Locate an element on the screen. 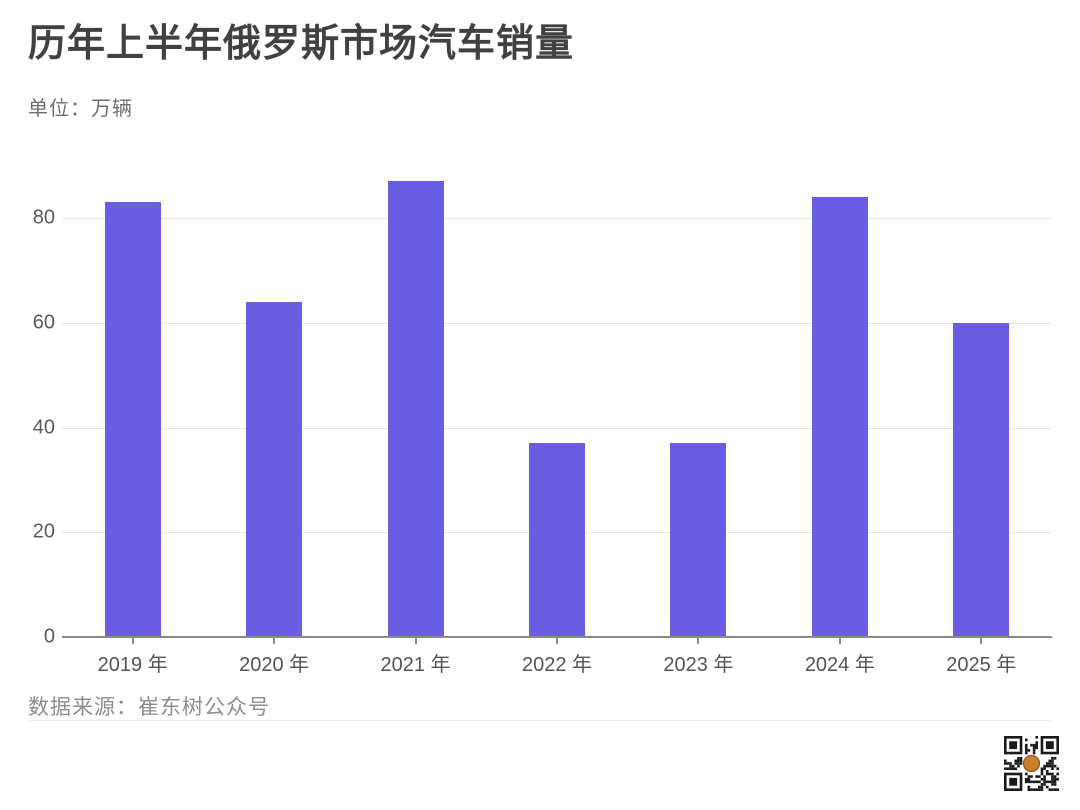 The height and width of the screenshot is (810, 1080). x-tick-label: 2021 年 is located at coordinates (415, 665).